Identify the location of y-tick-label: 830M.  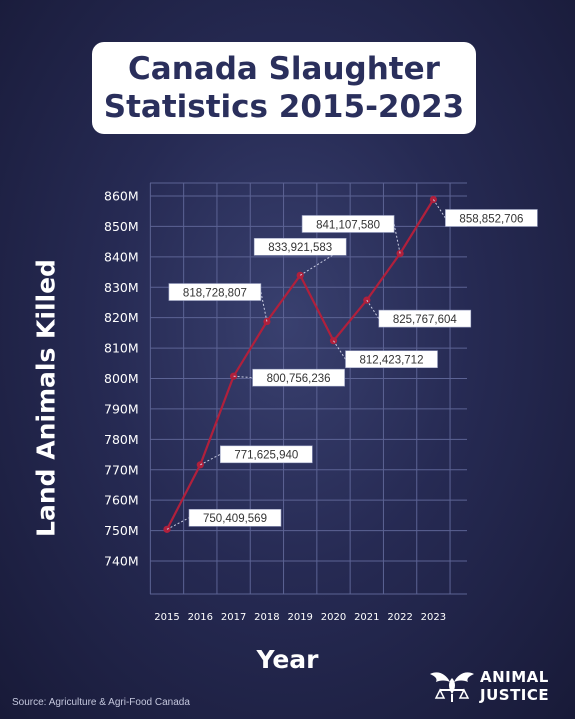
(121, 287).